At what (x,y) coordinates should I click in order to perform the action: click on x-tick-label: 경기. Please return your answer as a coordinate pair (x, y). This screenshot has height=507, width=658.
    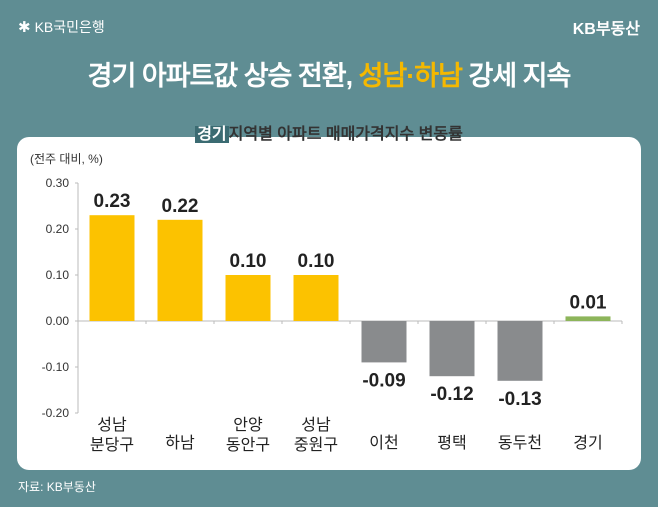
    Looking at the image, I should click on (587, 443).